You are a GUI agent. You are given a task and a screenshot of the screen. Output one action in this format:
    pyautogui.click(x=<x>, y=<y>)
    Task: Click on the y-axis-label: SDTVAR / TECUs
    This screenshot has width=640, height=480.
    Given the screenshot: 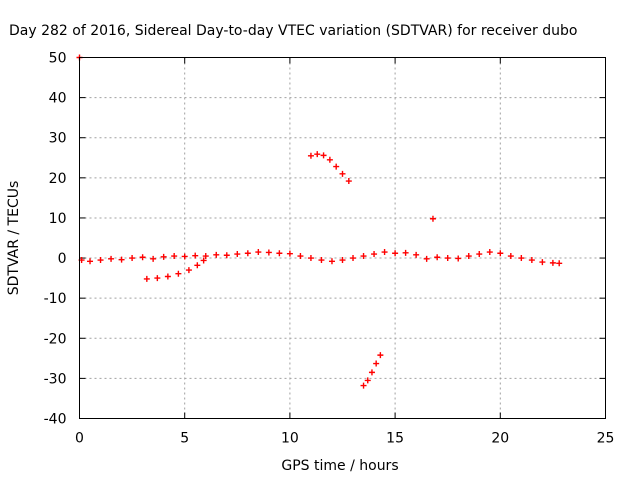 What is the action you would take?
    pyautogui.click(x=14, y=238)
    